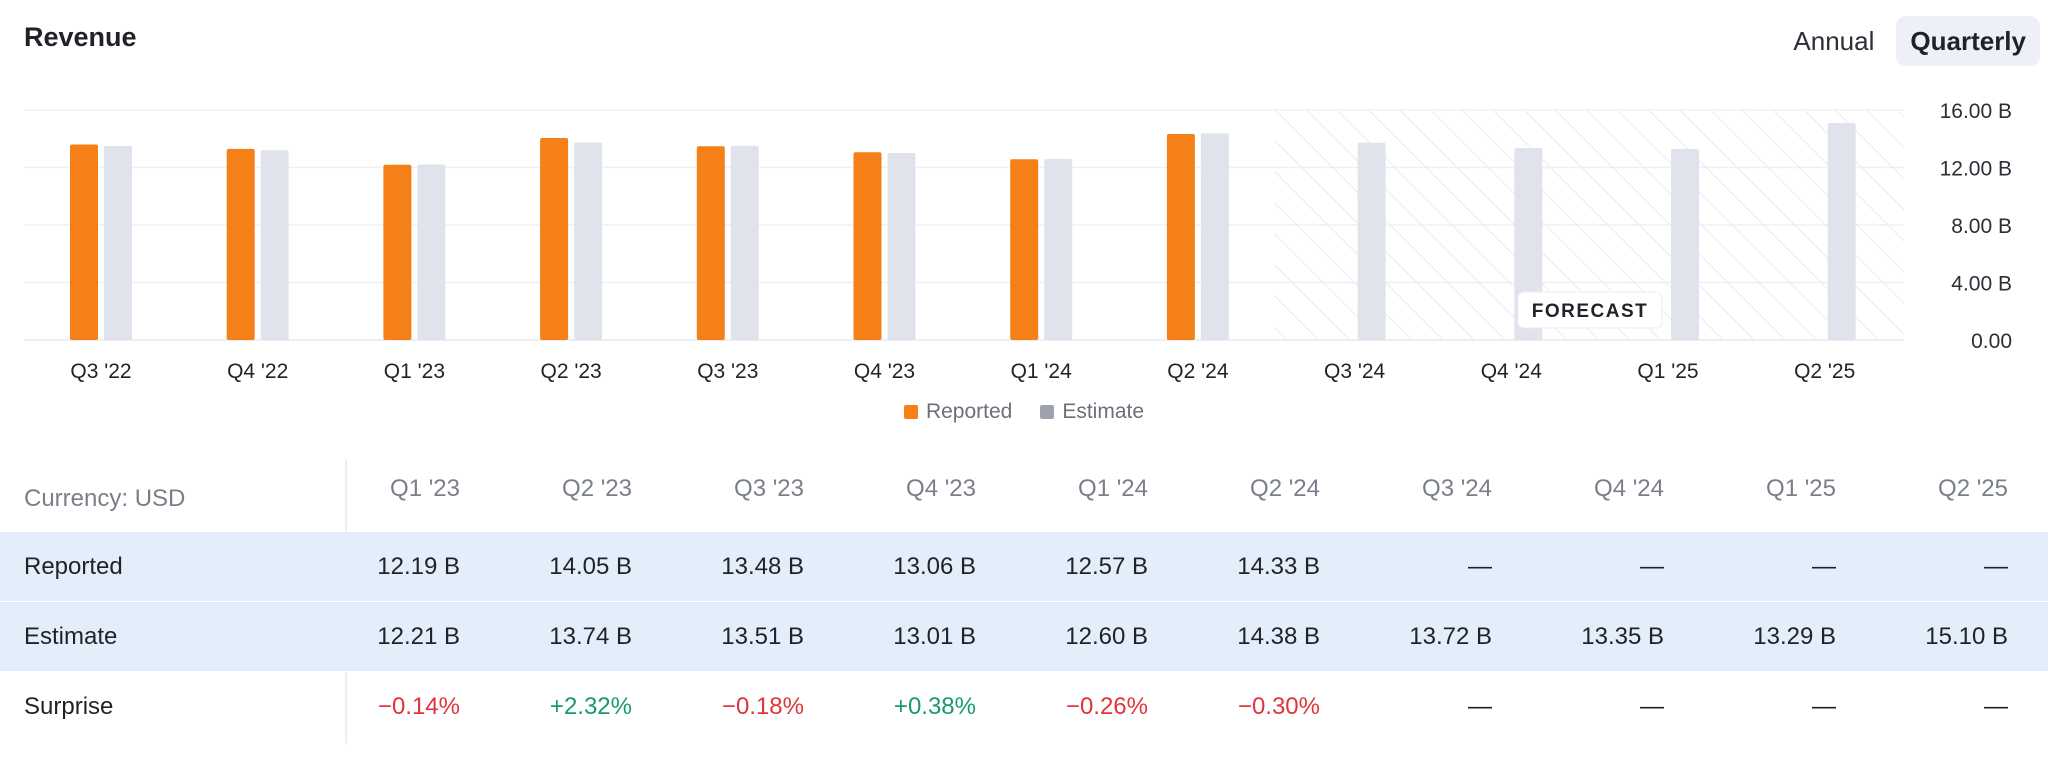  Describe the element at coordinates (1981, 284) in the screenshot. I see `y-tick-label: 4.00 B` at that location.